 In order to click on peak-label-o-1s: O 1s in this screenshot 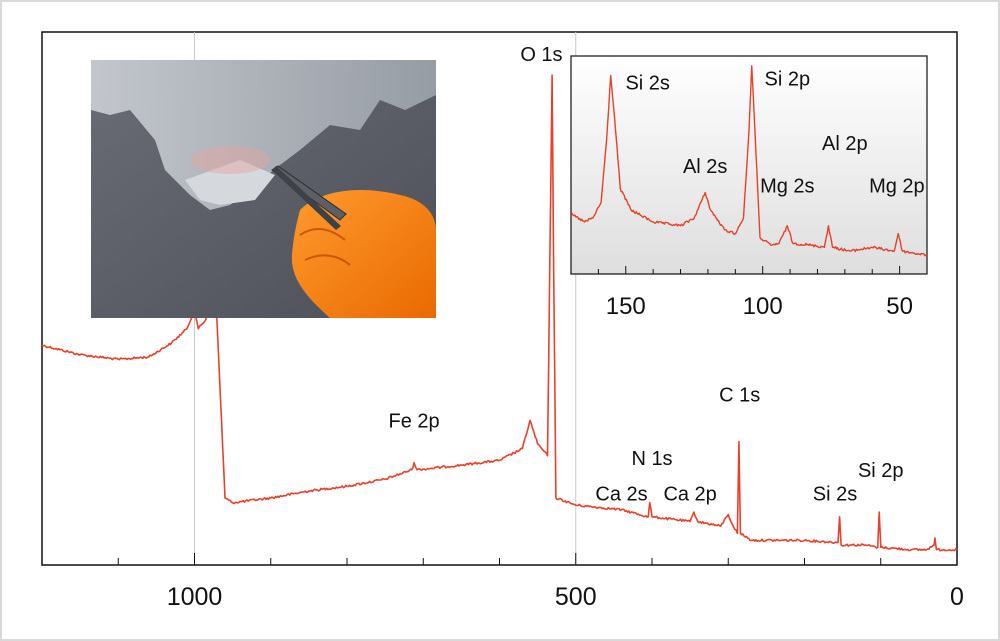, I will do `click(541, 55)`.